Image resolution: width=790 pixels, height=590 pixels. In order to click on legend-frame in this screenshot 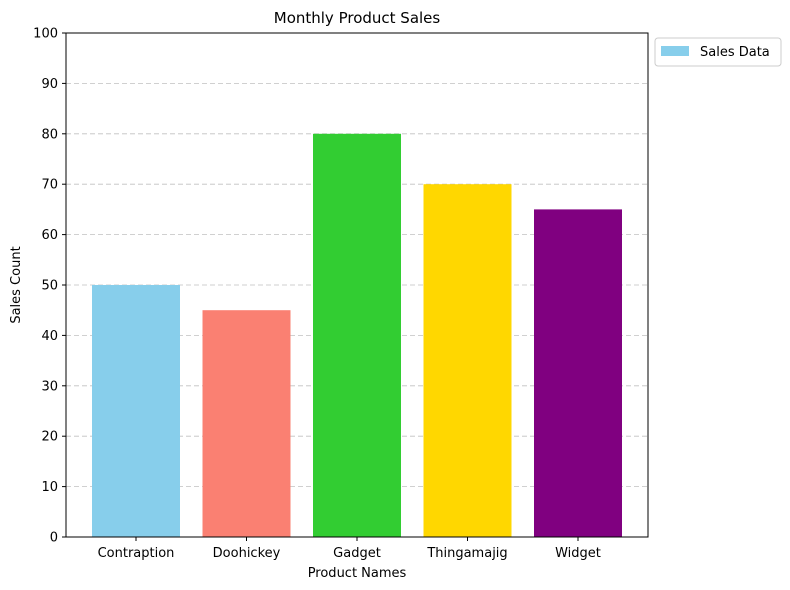, I will do `click(718, 52)`.